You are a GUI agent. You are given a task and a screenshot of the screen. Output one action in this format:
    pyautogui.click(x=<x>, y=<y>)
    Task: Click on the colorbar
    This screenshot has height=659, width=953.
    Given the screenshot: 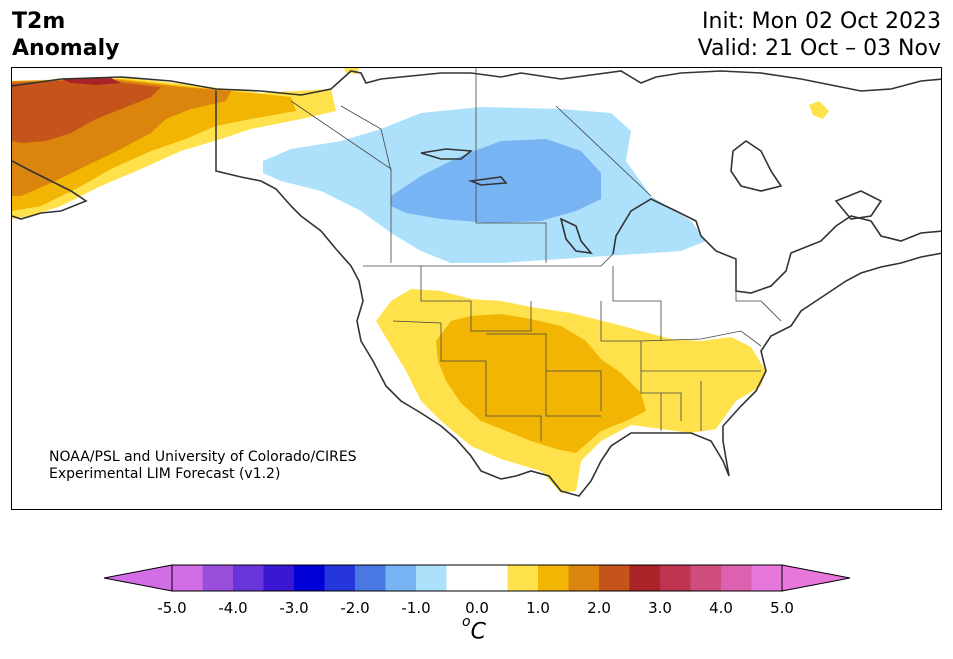 What is the action you would take?
    pyautogui.click(x=477, y=578)
    